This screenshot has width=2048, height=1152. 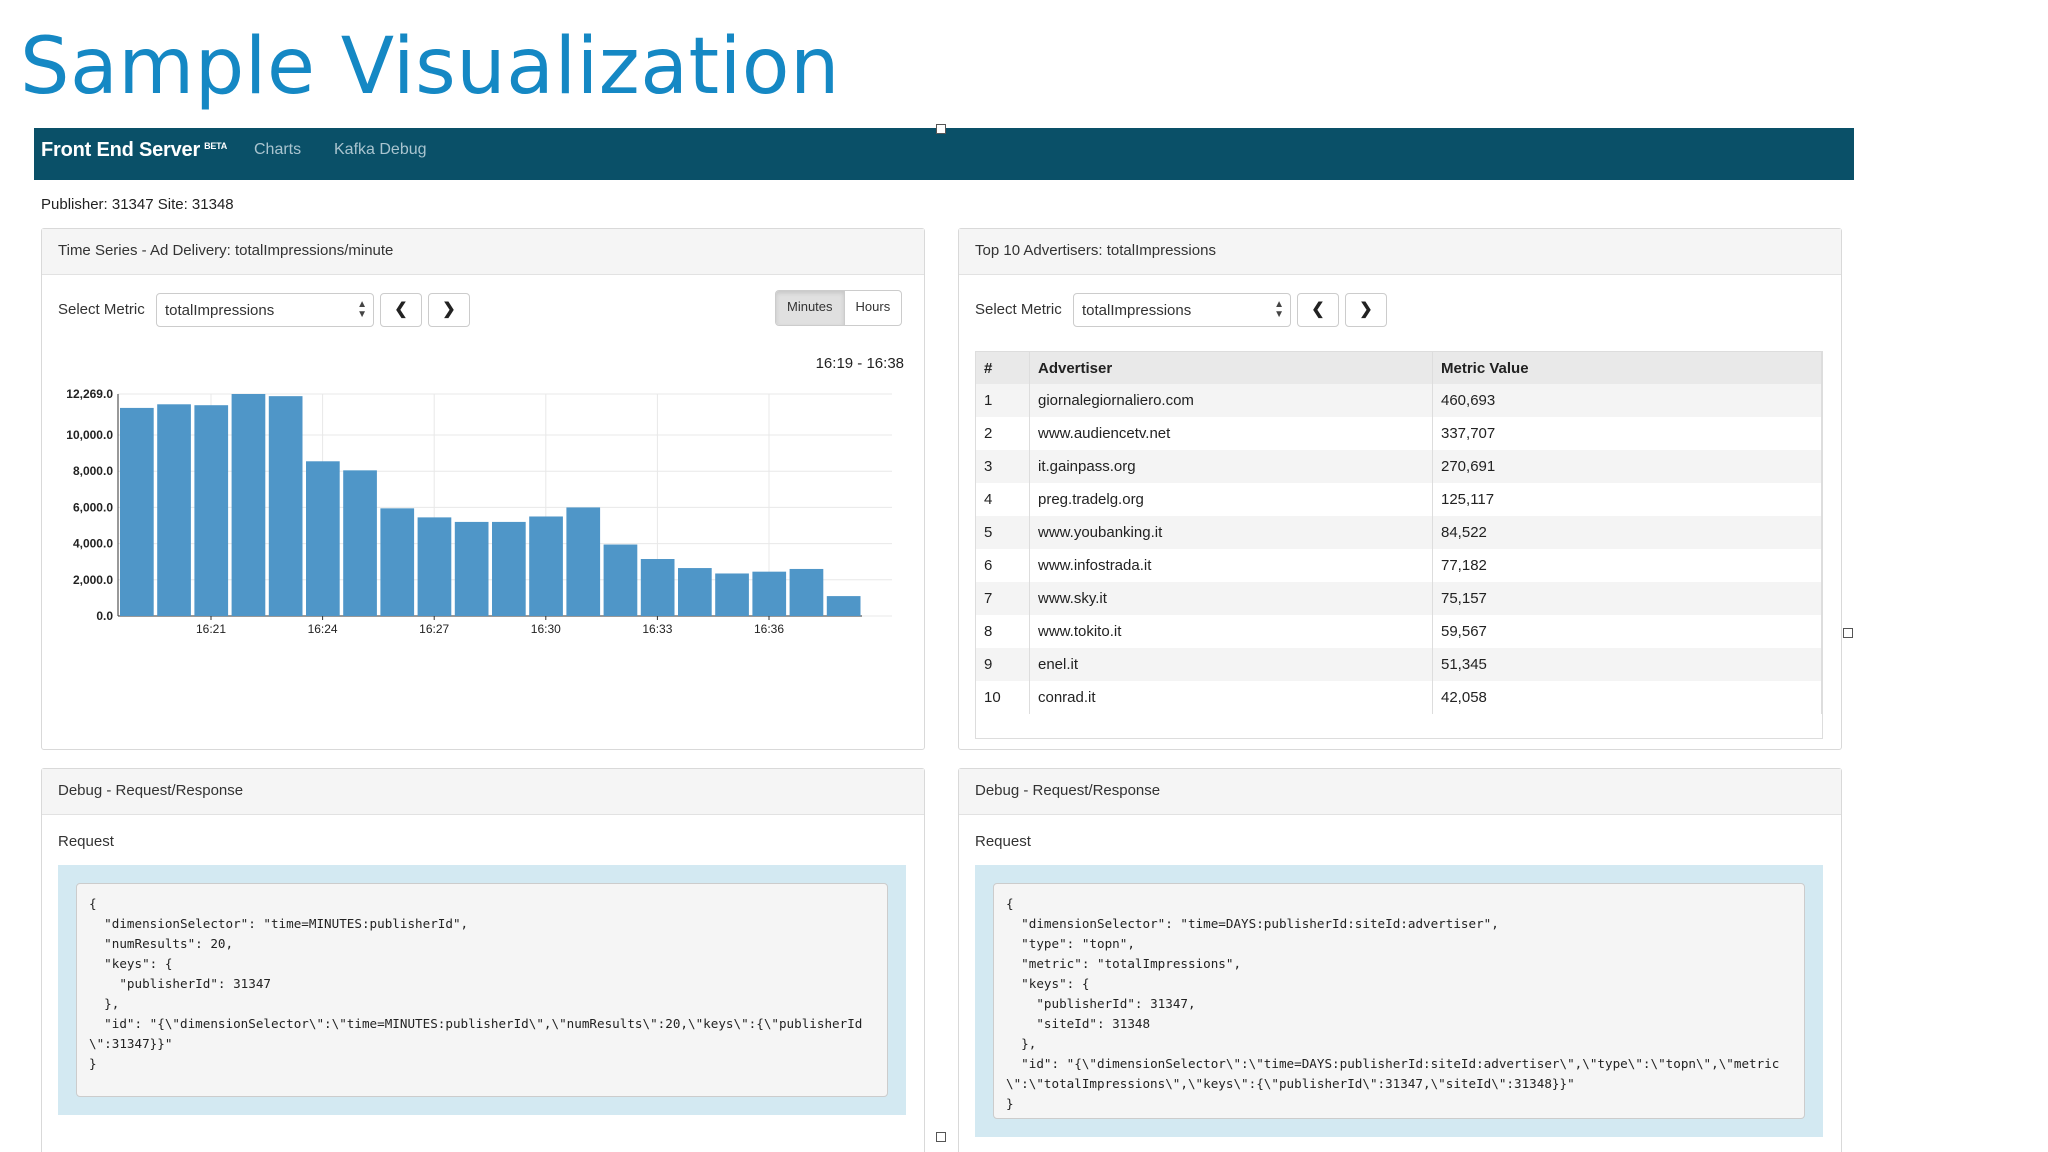 What do you see at coordinates (93, 507) in the screenshot?
I see `y-tick-label: 6,000.0` at bounding box center [93, 507].